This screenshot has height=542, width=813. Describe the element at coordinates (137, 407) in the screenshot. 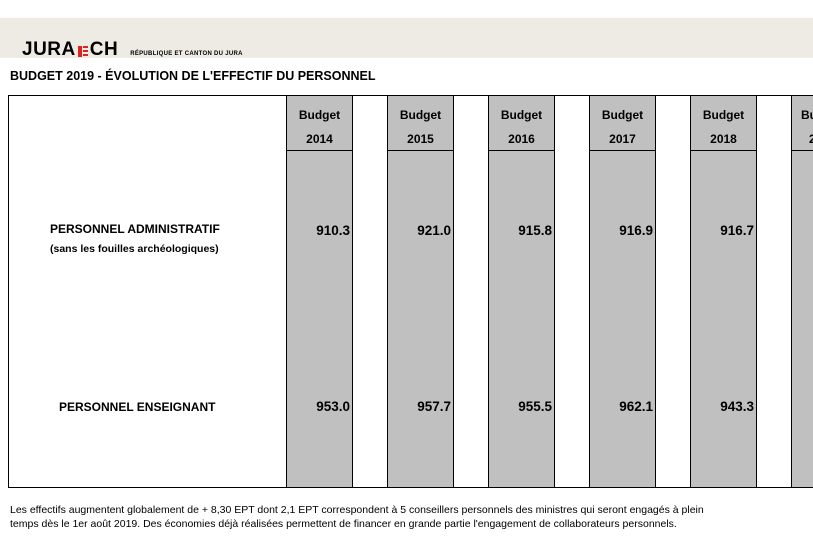

I see `row-label-enseignant: PERSONNEL ENSEIGNANT` at that location.